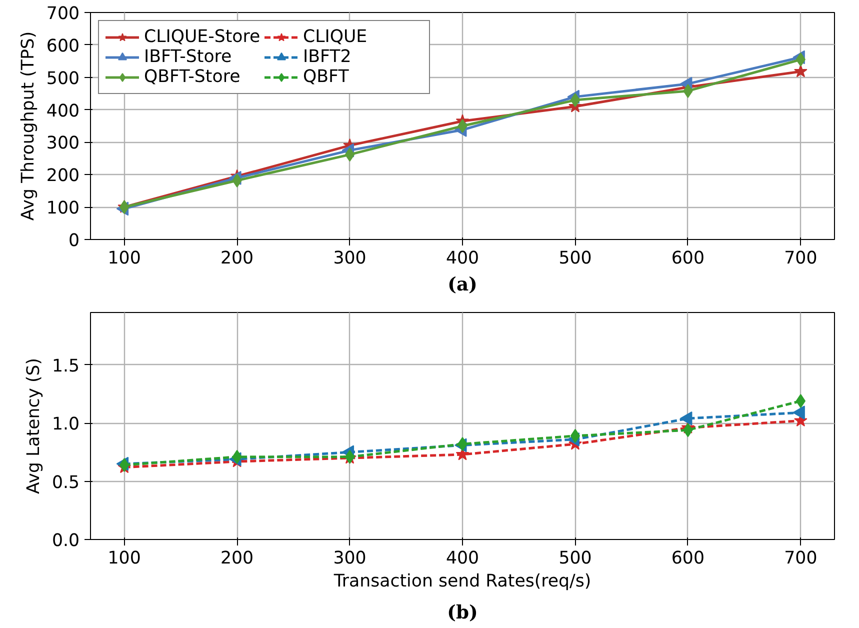 The width and height of the screenshot is (859, 628). Describe the element at coordinates (335, 37) in the screenshot. I see `legend-label: CLIQUE` at that location.